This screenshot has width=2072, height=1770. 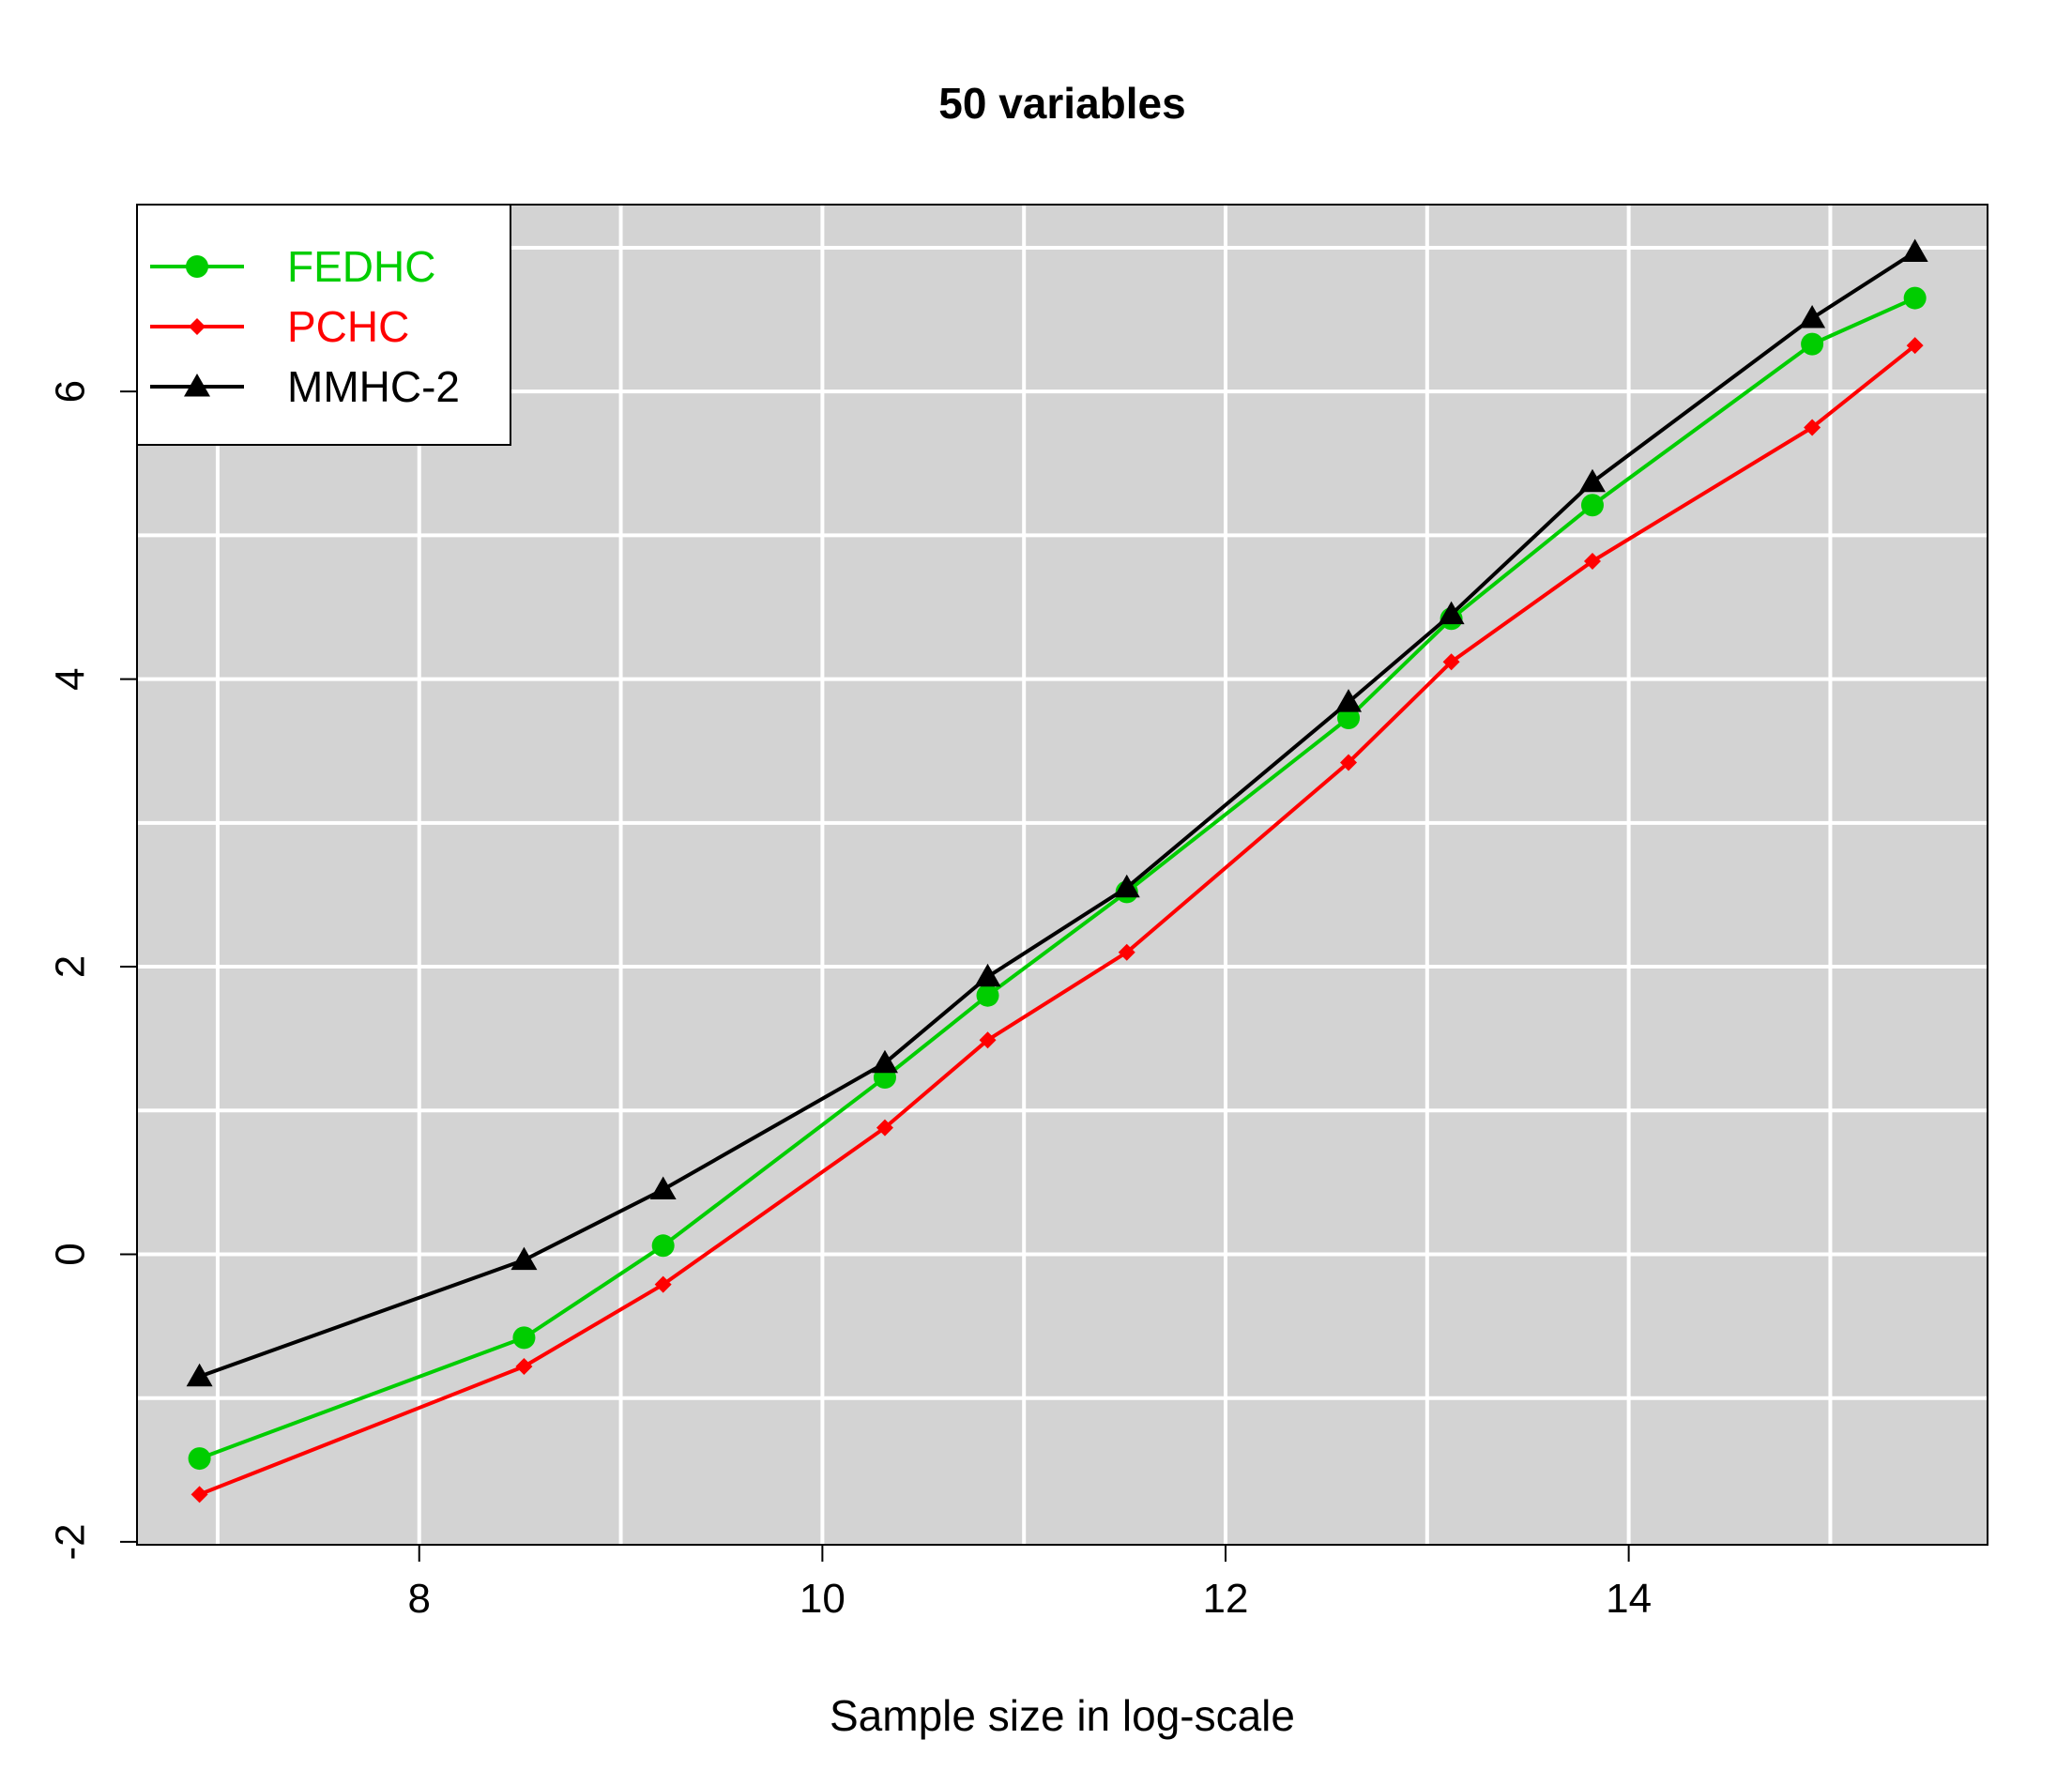 I want to click on x-tick-label: 14, so click(x=1629, y=1599).